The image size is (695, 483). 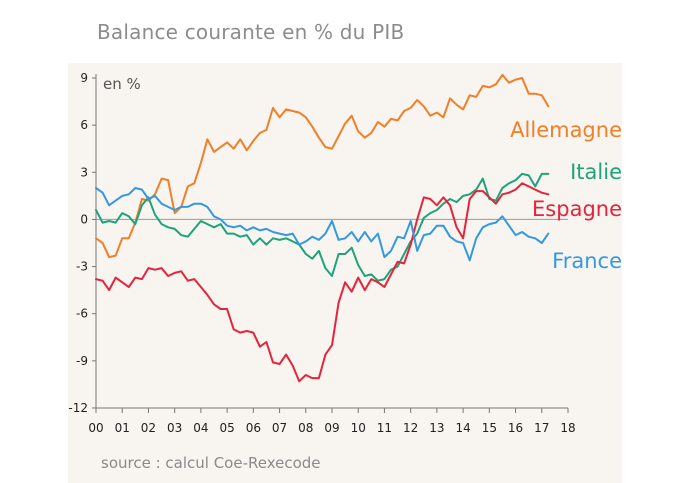 I want to click on x-tick-label: 07, so click(x=279, y=428).